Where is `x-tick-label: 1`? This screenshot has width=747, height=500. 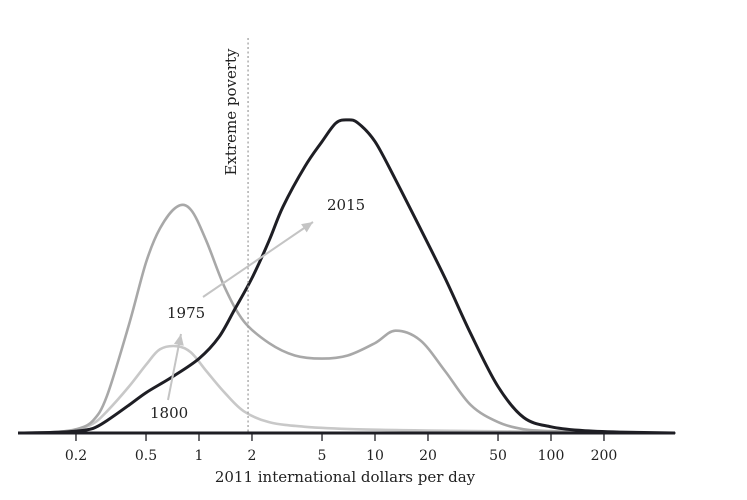
x-tick-label: 1 is located at coordinates (199, 456).